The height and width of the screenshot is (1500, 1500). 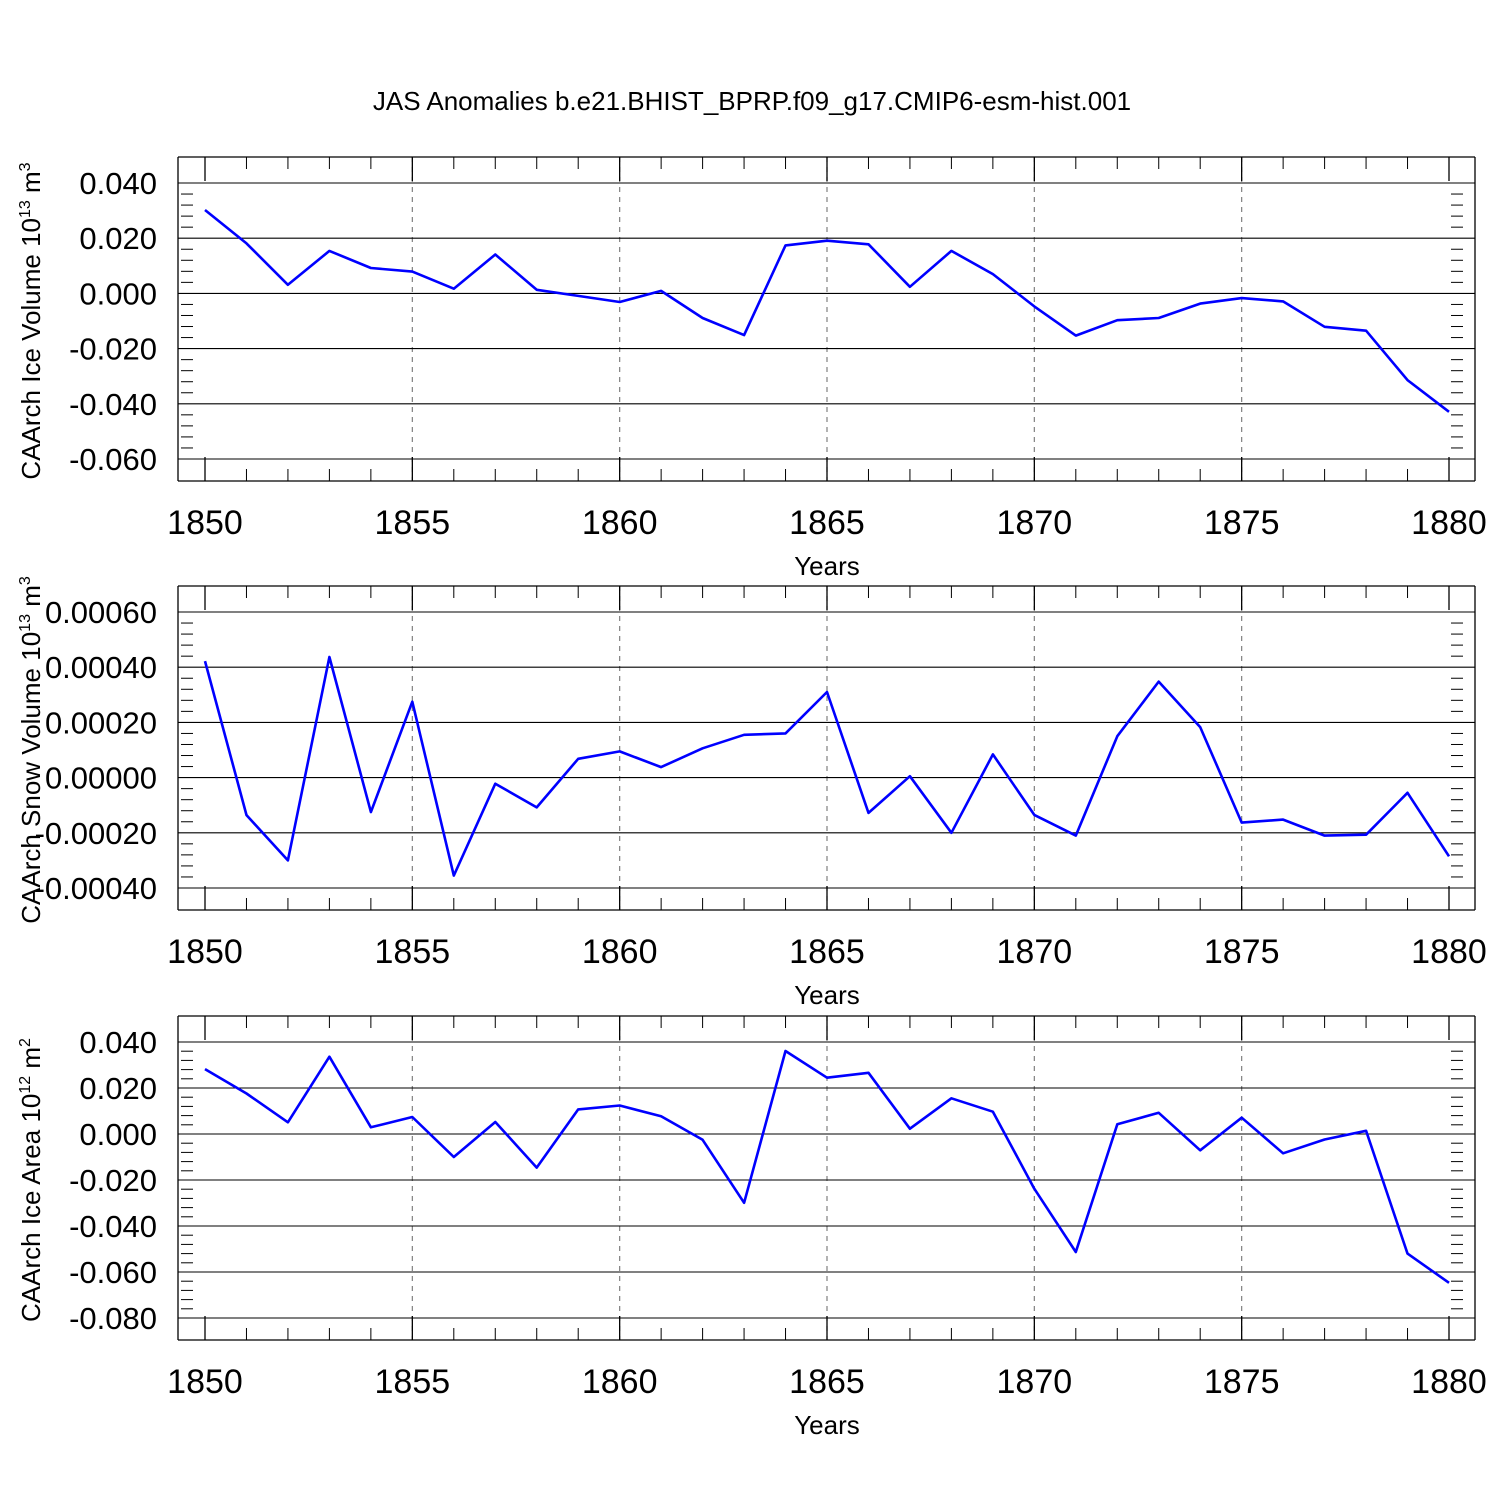 What do you see at coordinates (101, 612) in the screenshot?
I see `y-tick-label: 0.00060` at bounding box center [101, 612].